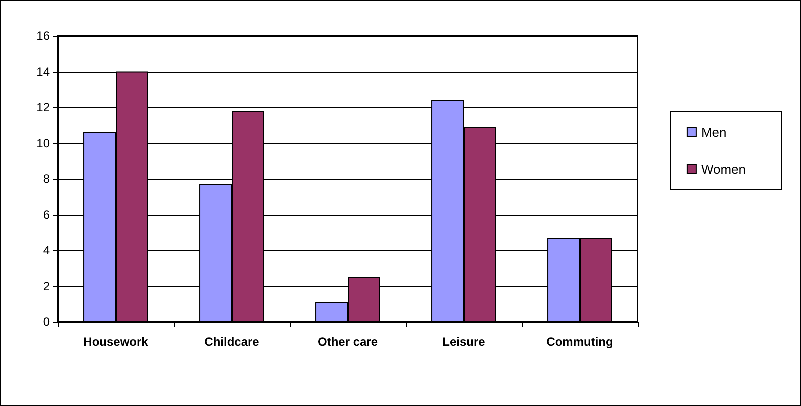  I want to click on y-tick-label: 0, so click(46, 322).